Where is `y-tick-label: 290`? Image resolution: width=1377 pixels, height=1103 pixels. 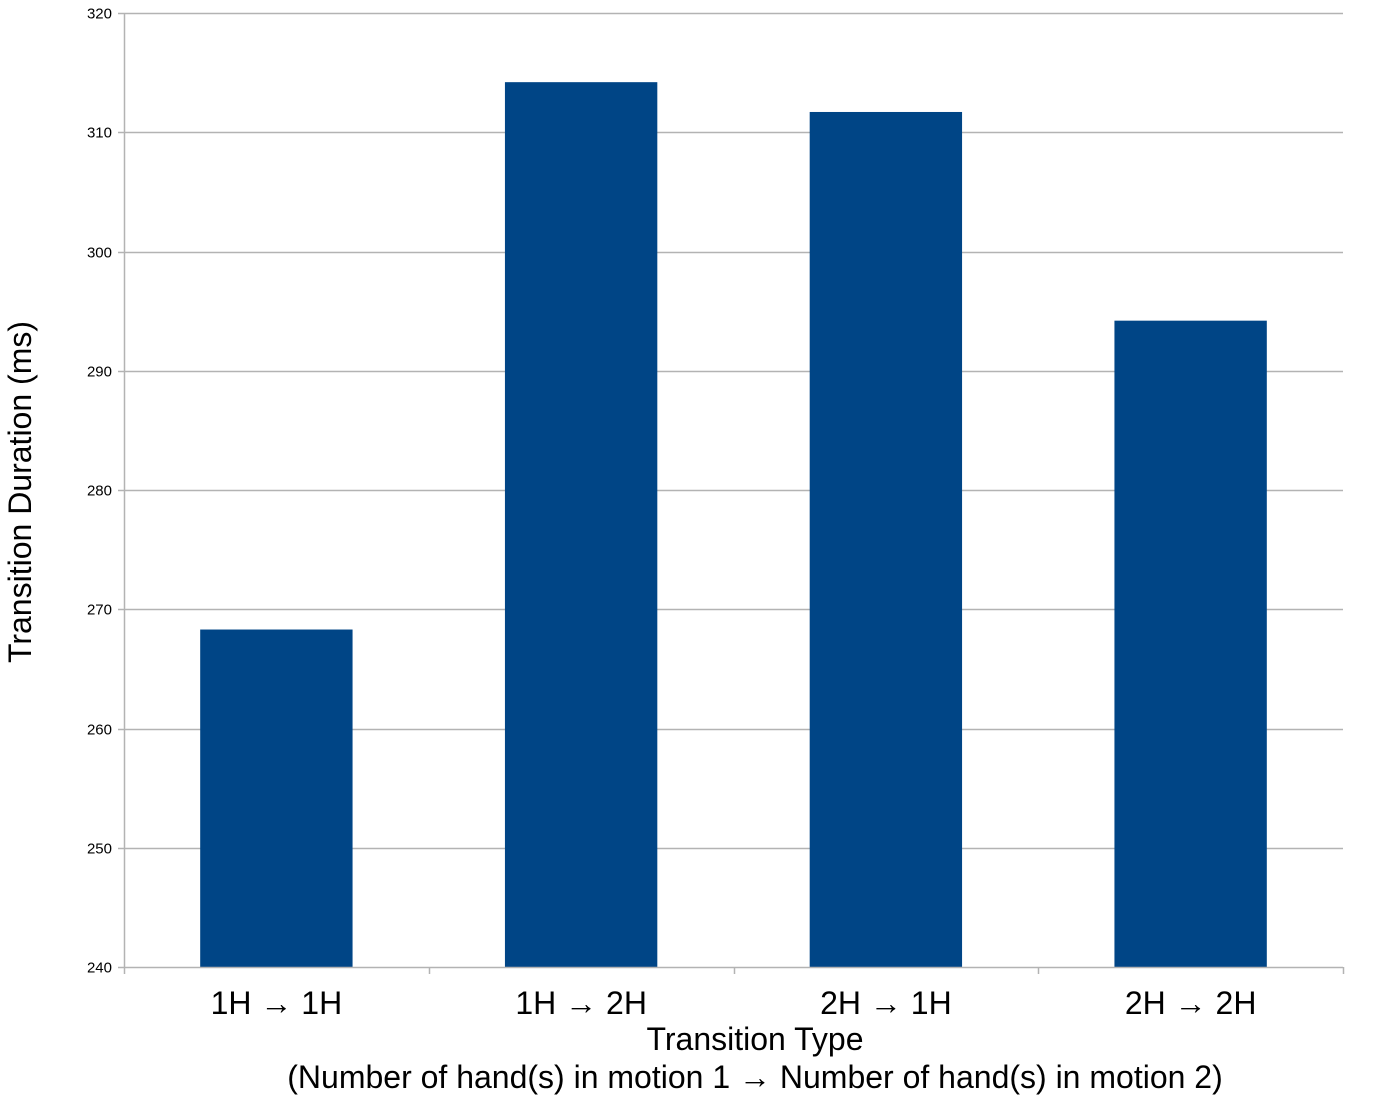 y-tick-label: 290 is located at coordinates (99, 372).